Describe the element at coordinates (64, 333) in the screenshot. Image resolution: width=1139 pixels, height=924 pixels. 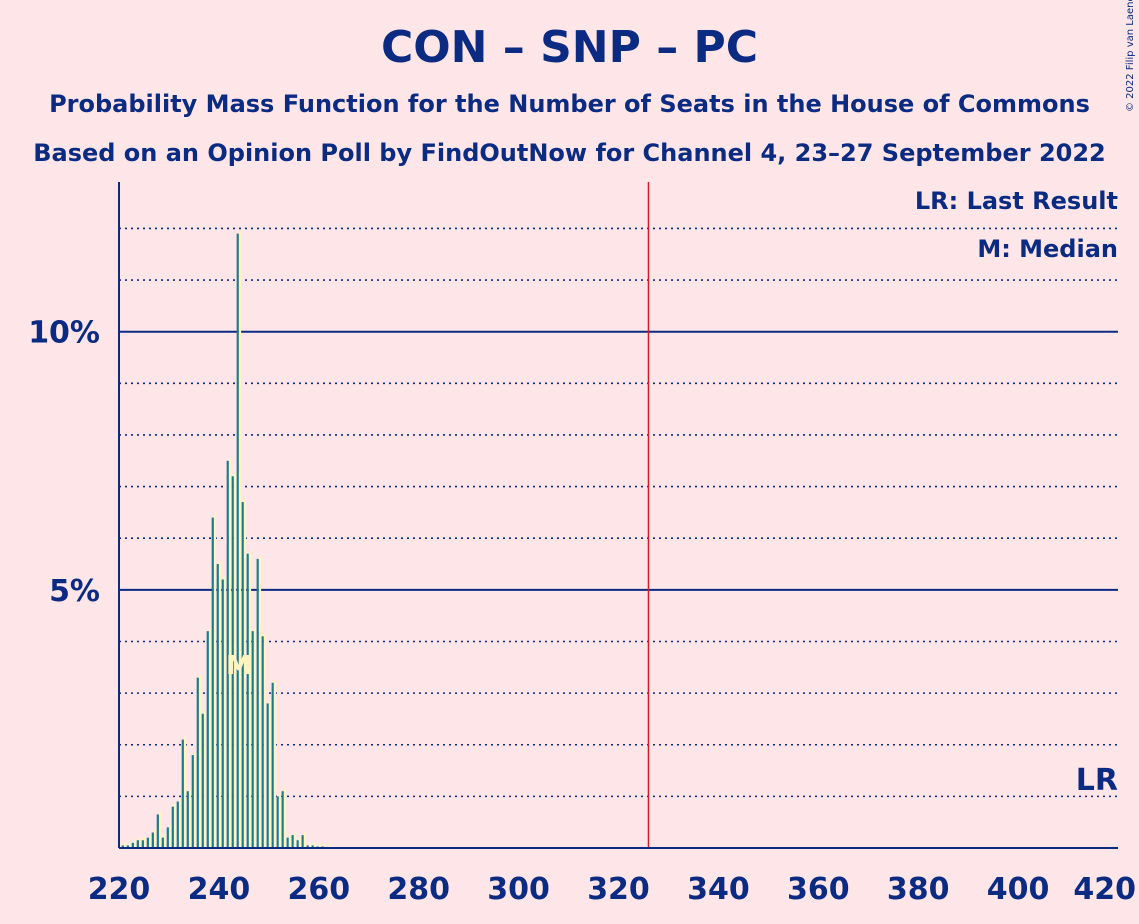
I see `y-tick-label: 10%` at that location.